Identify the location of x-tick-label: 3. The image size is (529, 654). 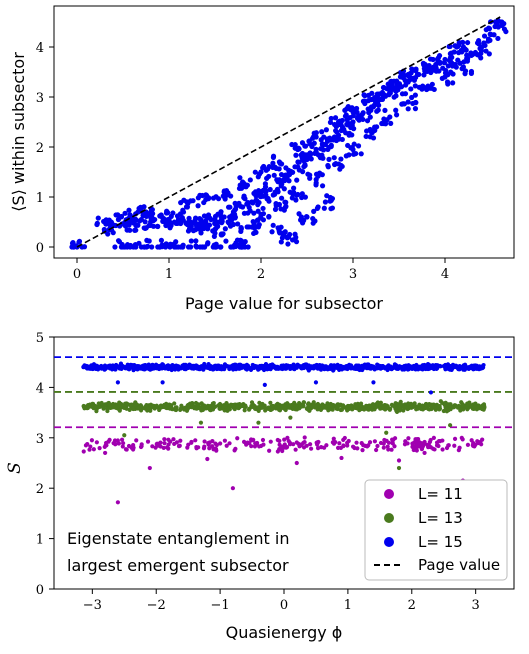
(353, 274).